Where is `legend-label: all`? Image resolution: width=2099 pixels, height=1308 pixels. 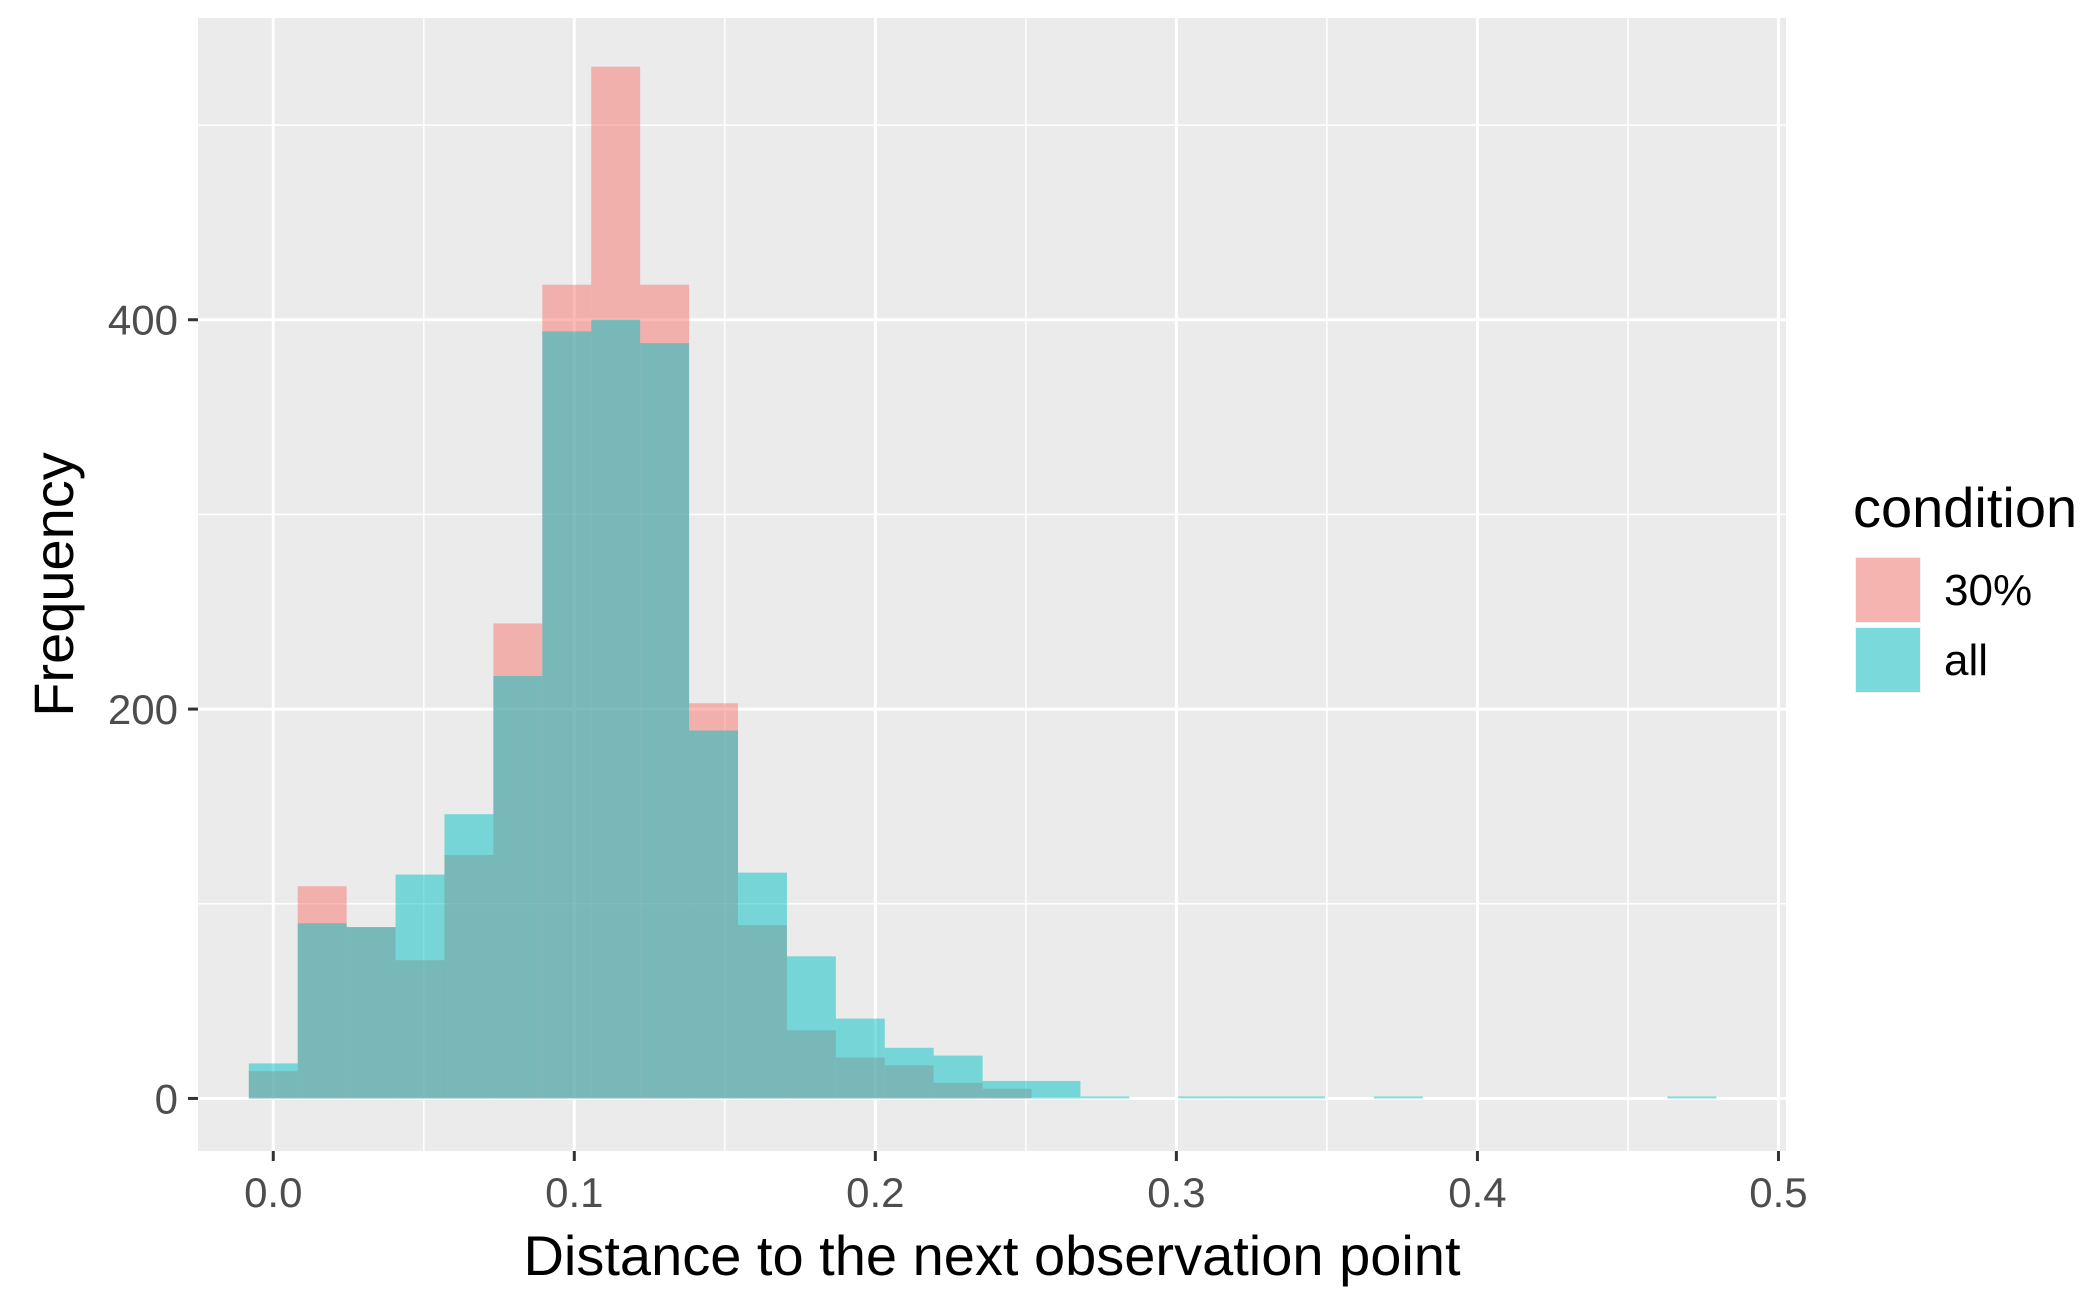 legend-label: all is located at coordinates (1966, 660).